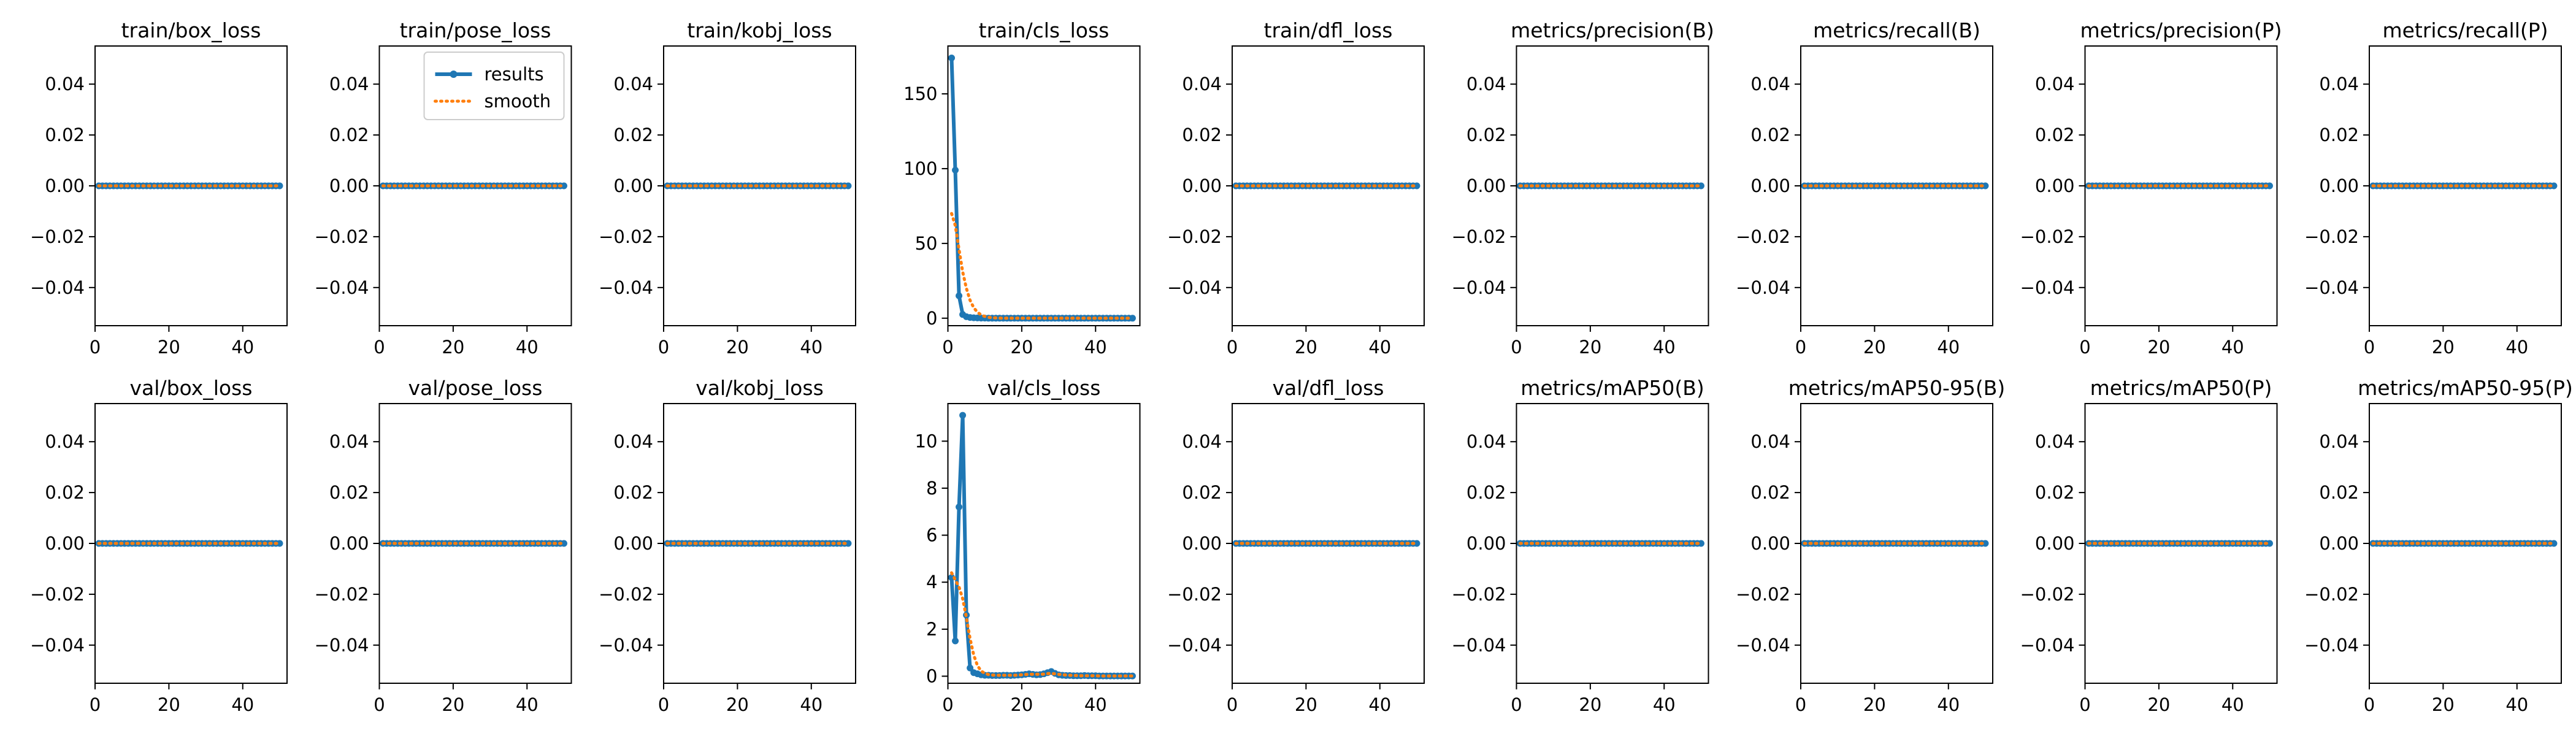 This screenshot has height=736, width=2576. What do you see at coordinates (1896, 30) in the screenshot?
I see `panel-title: metrics/recall(B)` at bounding box center [1896, 30].